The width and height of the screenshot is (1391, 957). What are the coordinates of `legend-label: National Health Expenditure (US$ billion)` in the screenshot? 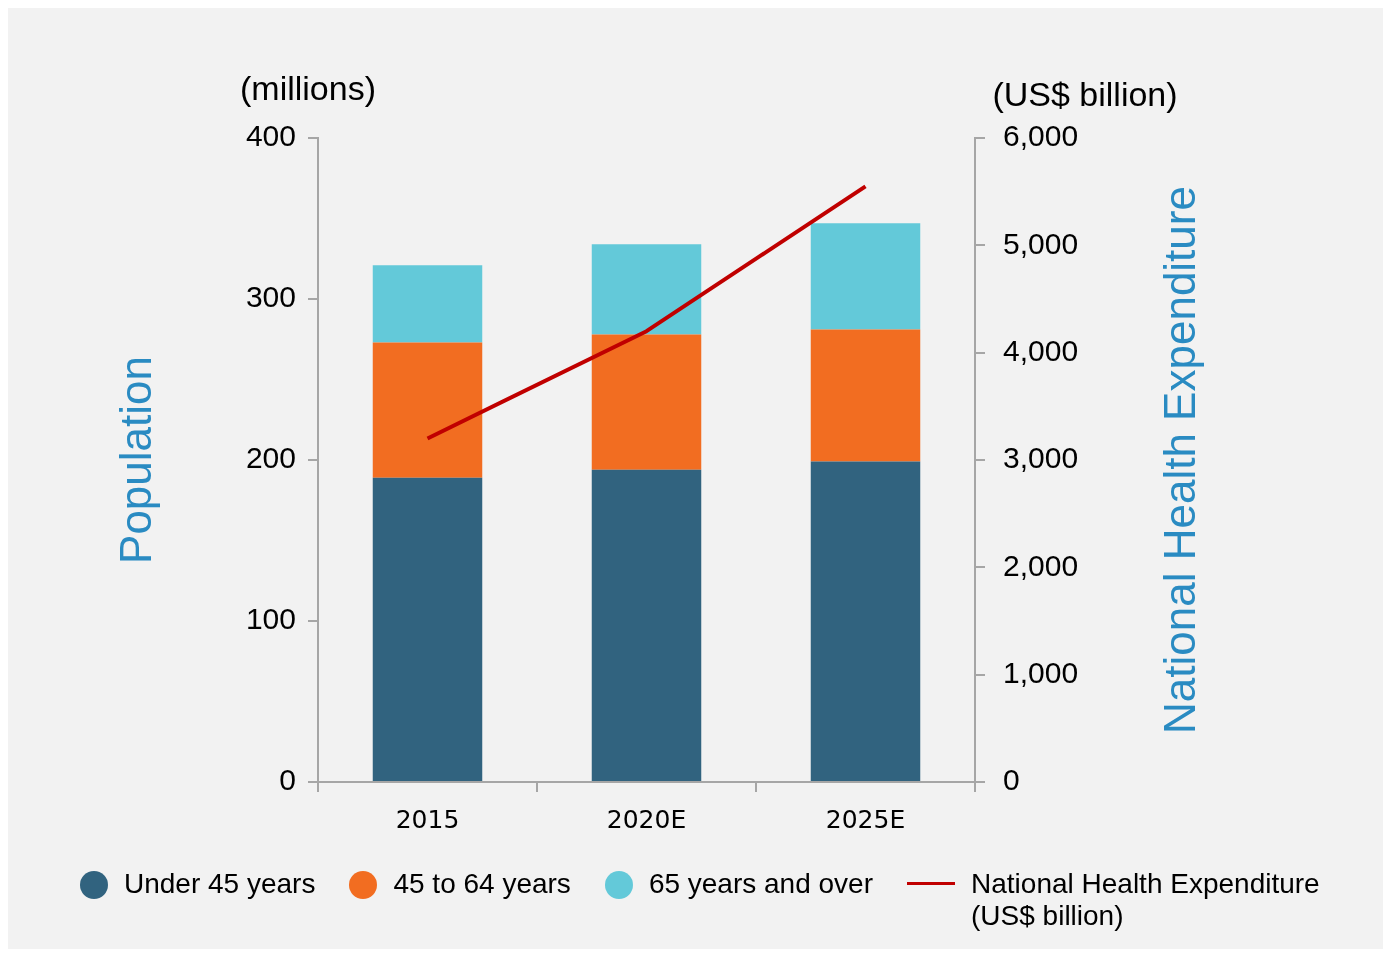 It's located at (1146, 900).